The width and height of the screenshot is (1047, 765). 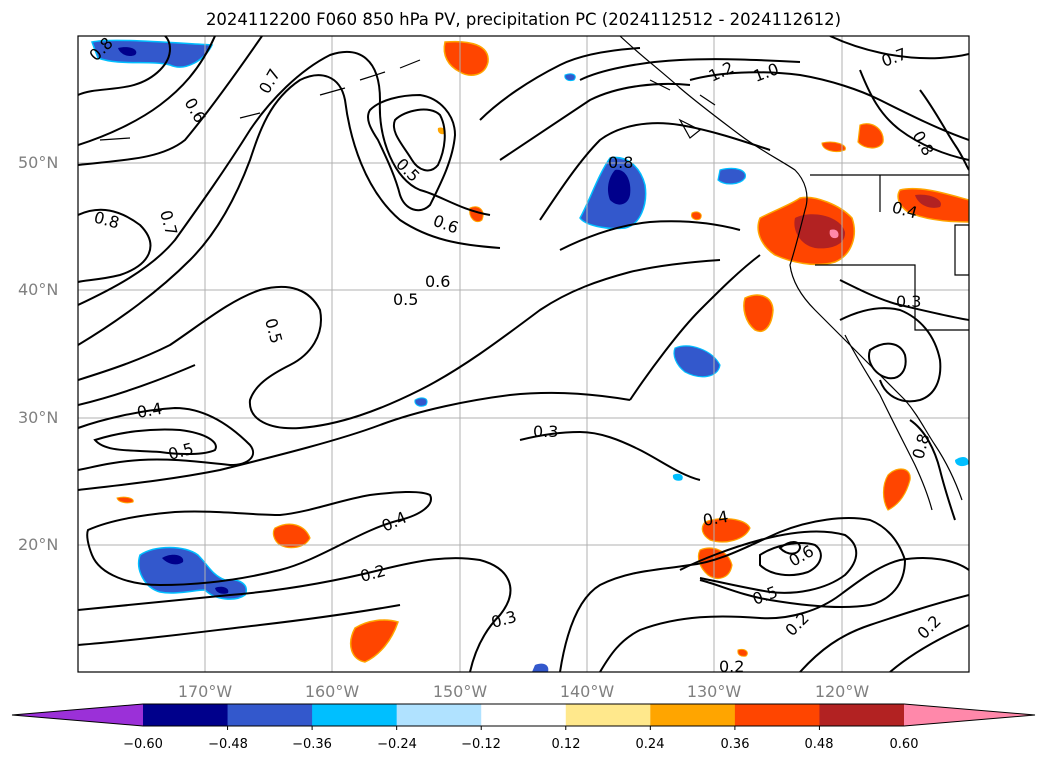 What do you see at coordinates (566, 744) in the screenshot?
I see `colorbar-tick-label: 0.12` at bounding box center [566, 744].